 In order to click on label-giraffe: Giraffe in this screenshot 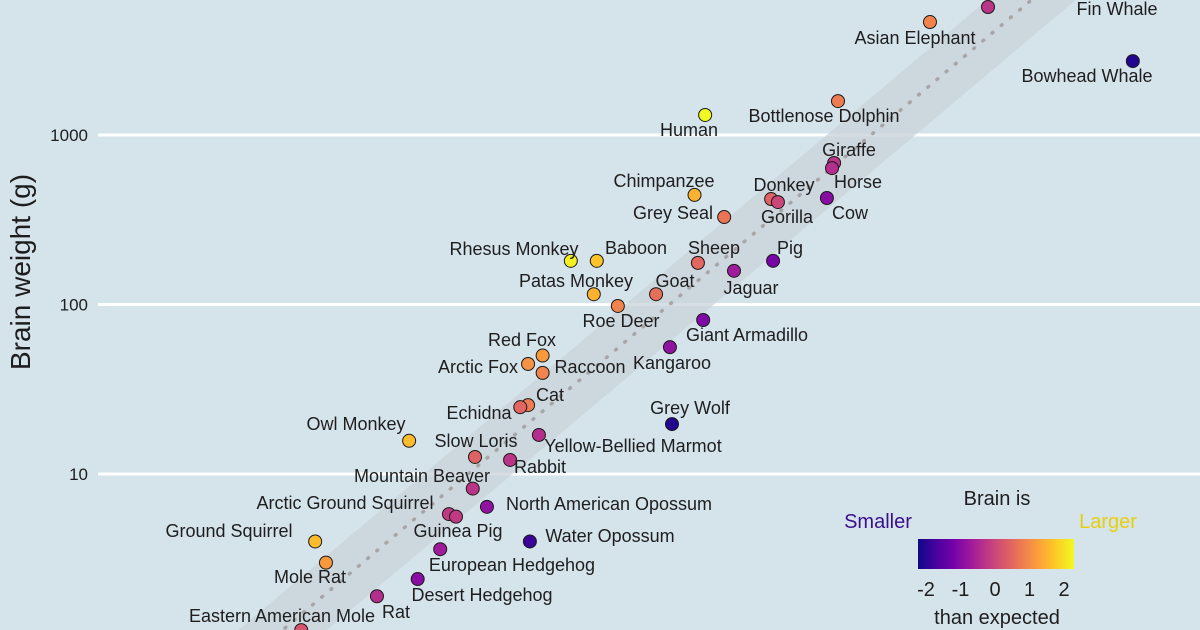, I will do `click(849, 150)`.